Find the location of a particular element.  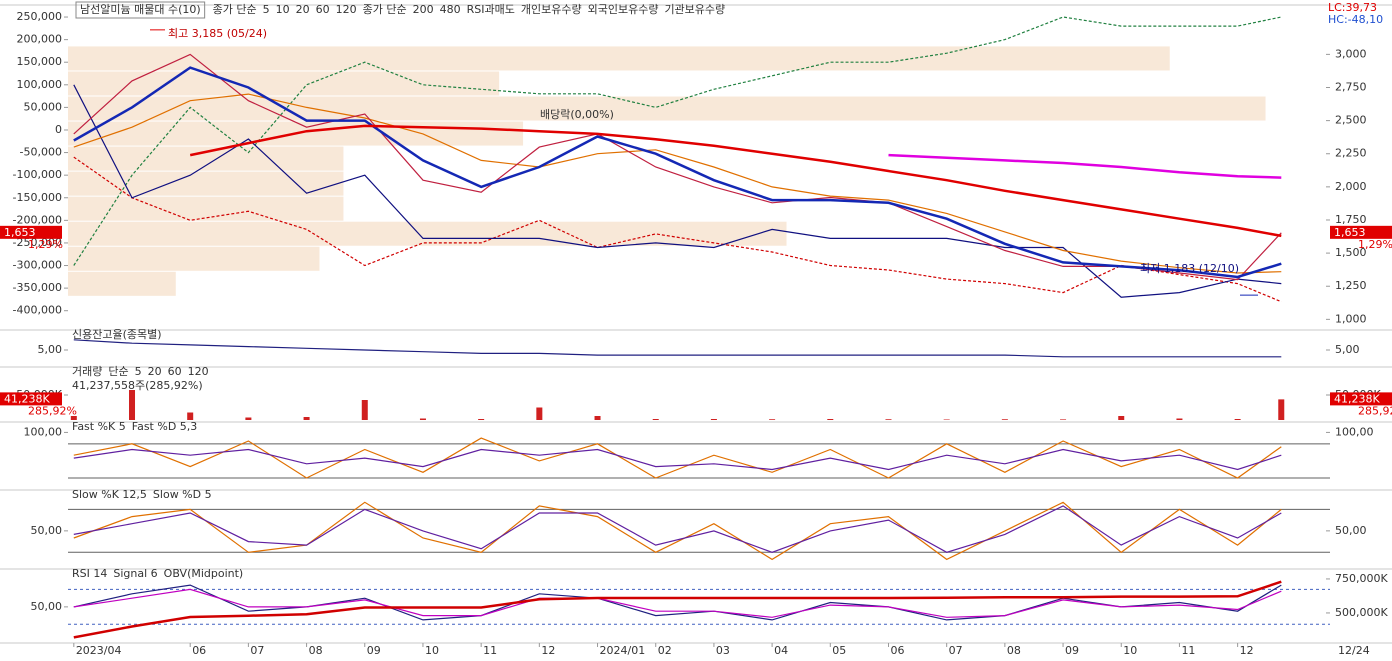

legend-entry: 20 is located at coordinates (303, 9).